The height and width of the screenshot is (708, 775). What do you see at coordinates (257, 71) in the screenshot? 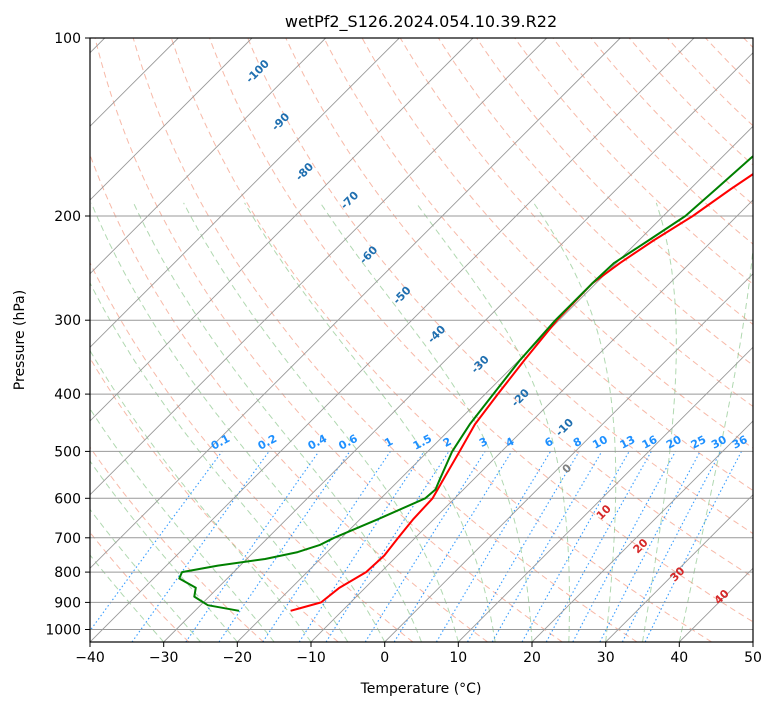
I see `isotherm-label: -100` at bounding box center [257, 71].